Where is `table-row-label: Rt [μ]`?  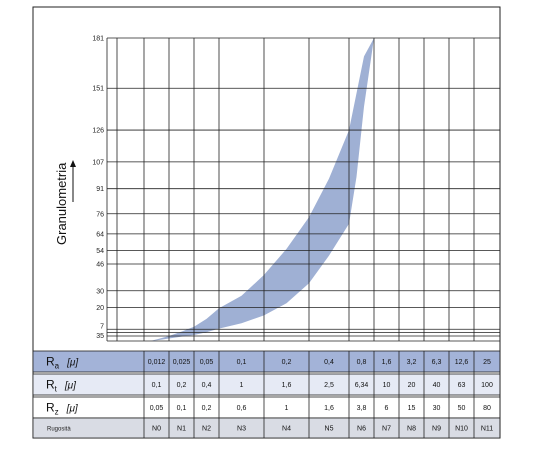 table-row-label: Rt [μ] is located at coordinates (61, 386).